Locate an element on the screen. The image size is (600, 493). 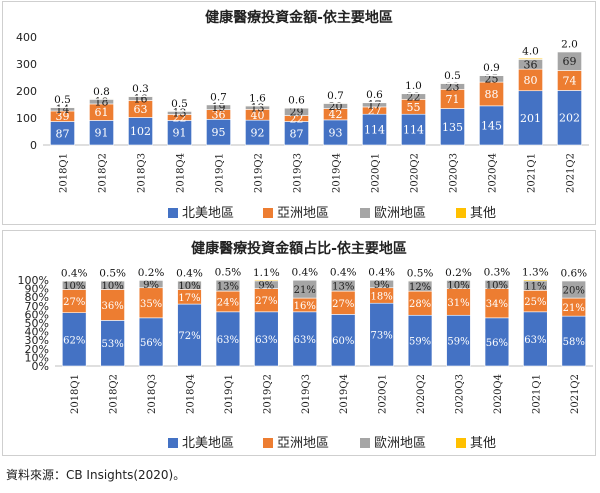
amount-data-label-north_america: 114 is located at coordinates (413, 130).